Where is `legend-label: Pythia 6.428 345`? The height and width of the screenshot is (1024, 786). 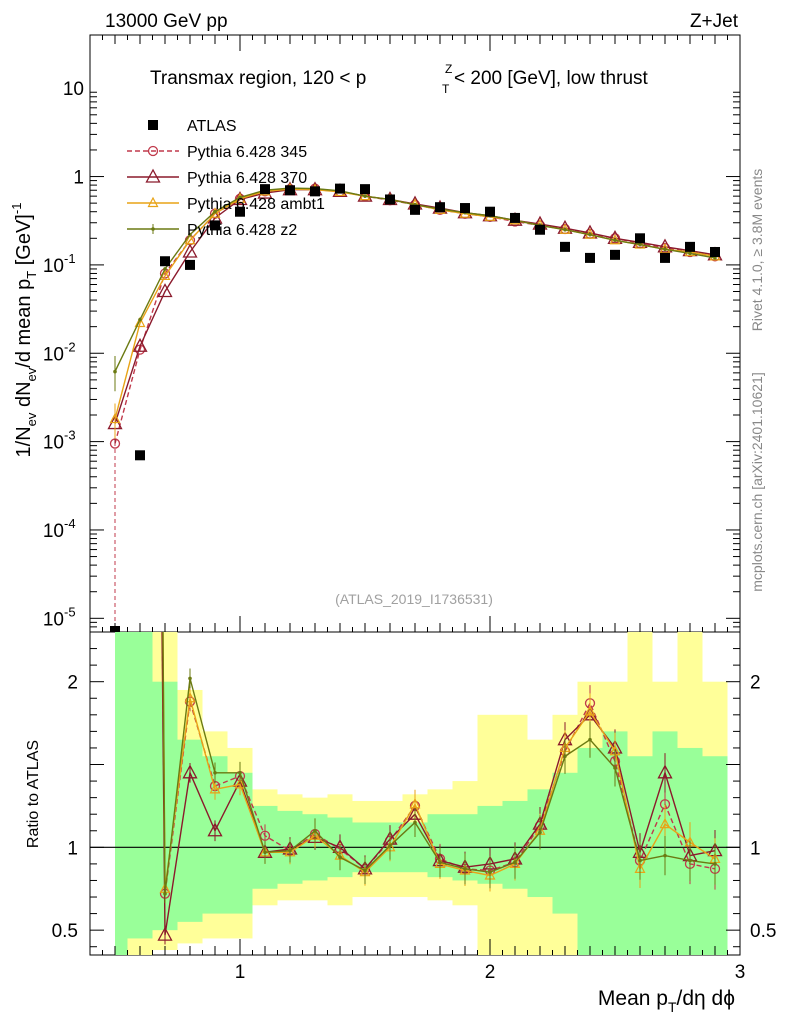 legend-label: Pythia 6.428 345 is located at coordinates (247, 152).